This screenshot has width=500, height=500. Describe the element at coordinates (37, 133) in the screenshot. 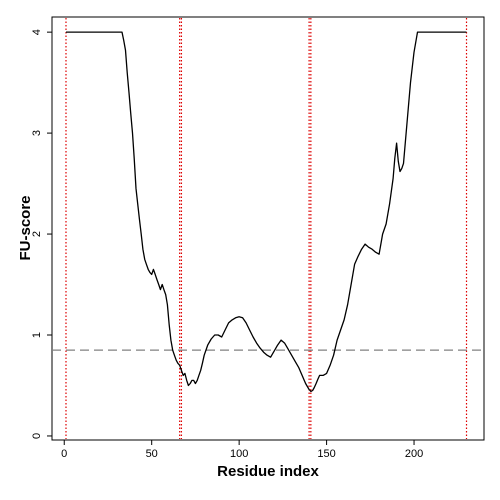

I see `y-tick-label: 3` at that location.